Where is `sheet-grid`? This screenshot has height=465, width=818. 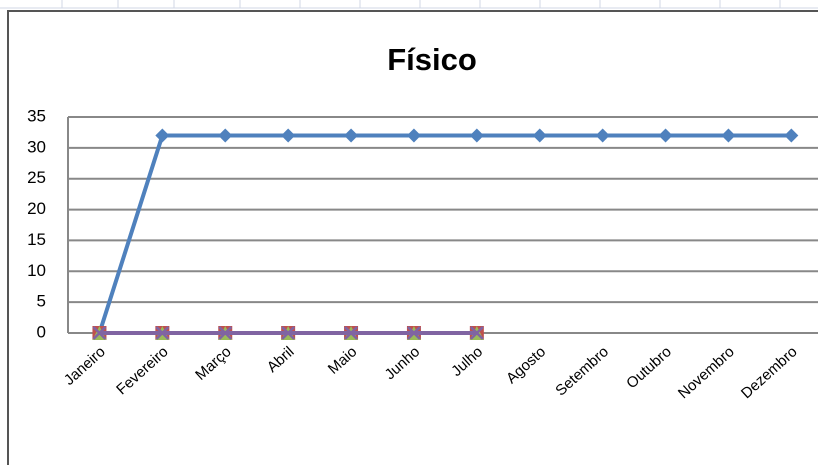 sheet-grid is located at coordinates (409, 4).